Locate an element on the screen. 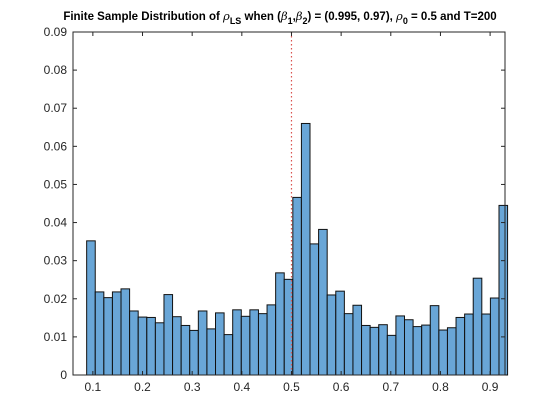 This screenshot has width=560, height=420. title-beta1-symbol: β is located at coordinates (284, 16).